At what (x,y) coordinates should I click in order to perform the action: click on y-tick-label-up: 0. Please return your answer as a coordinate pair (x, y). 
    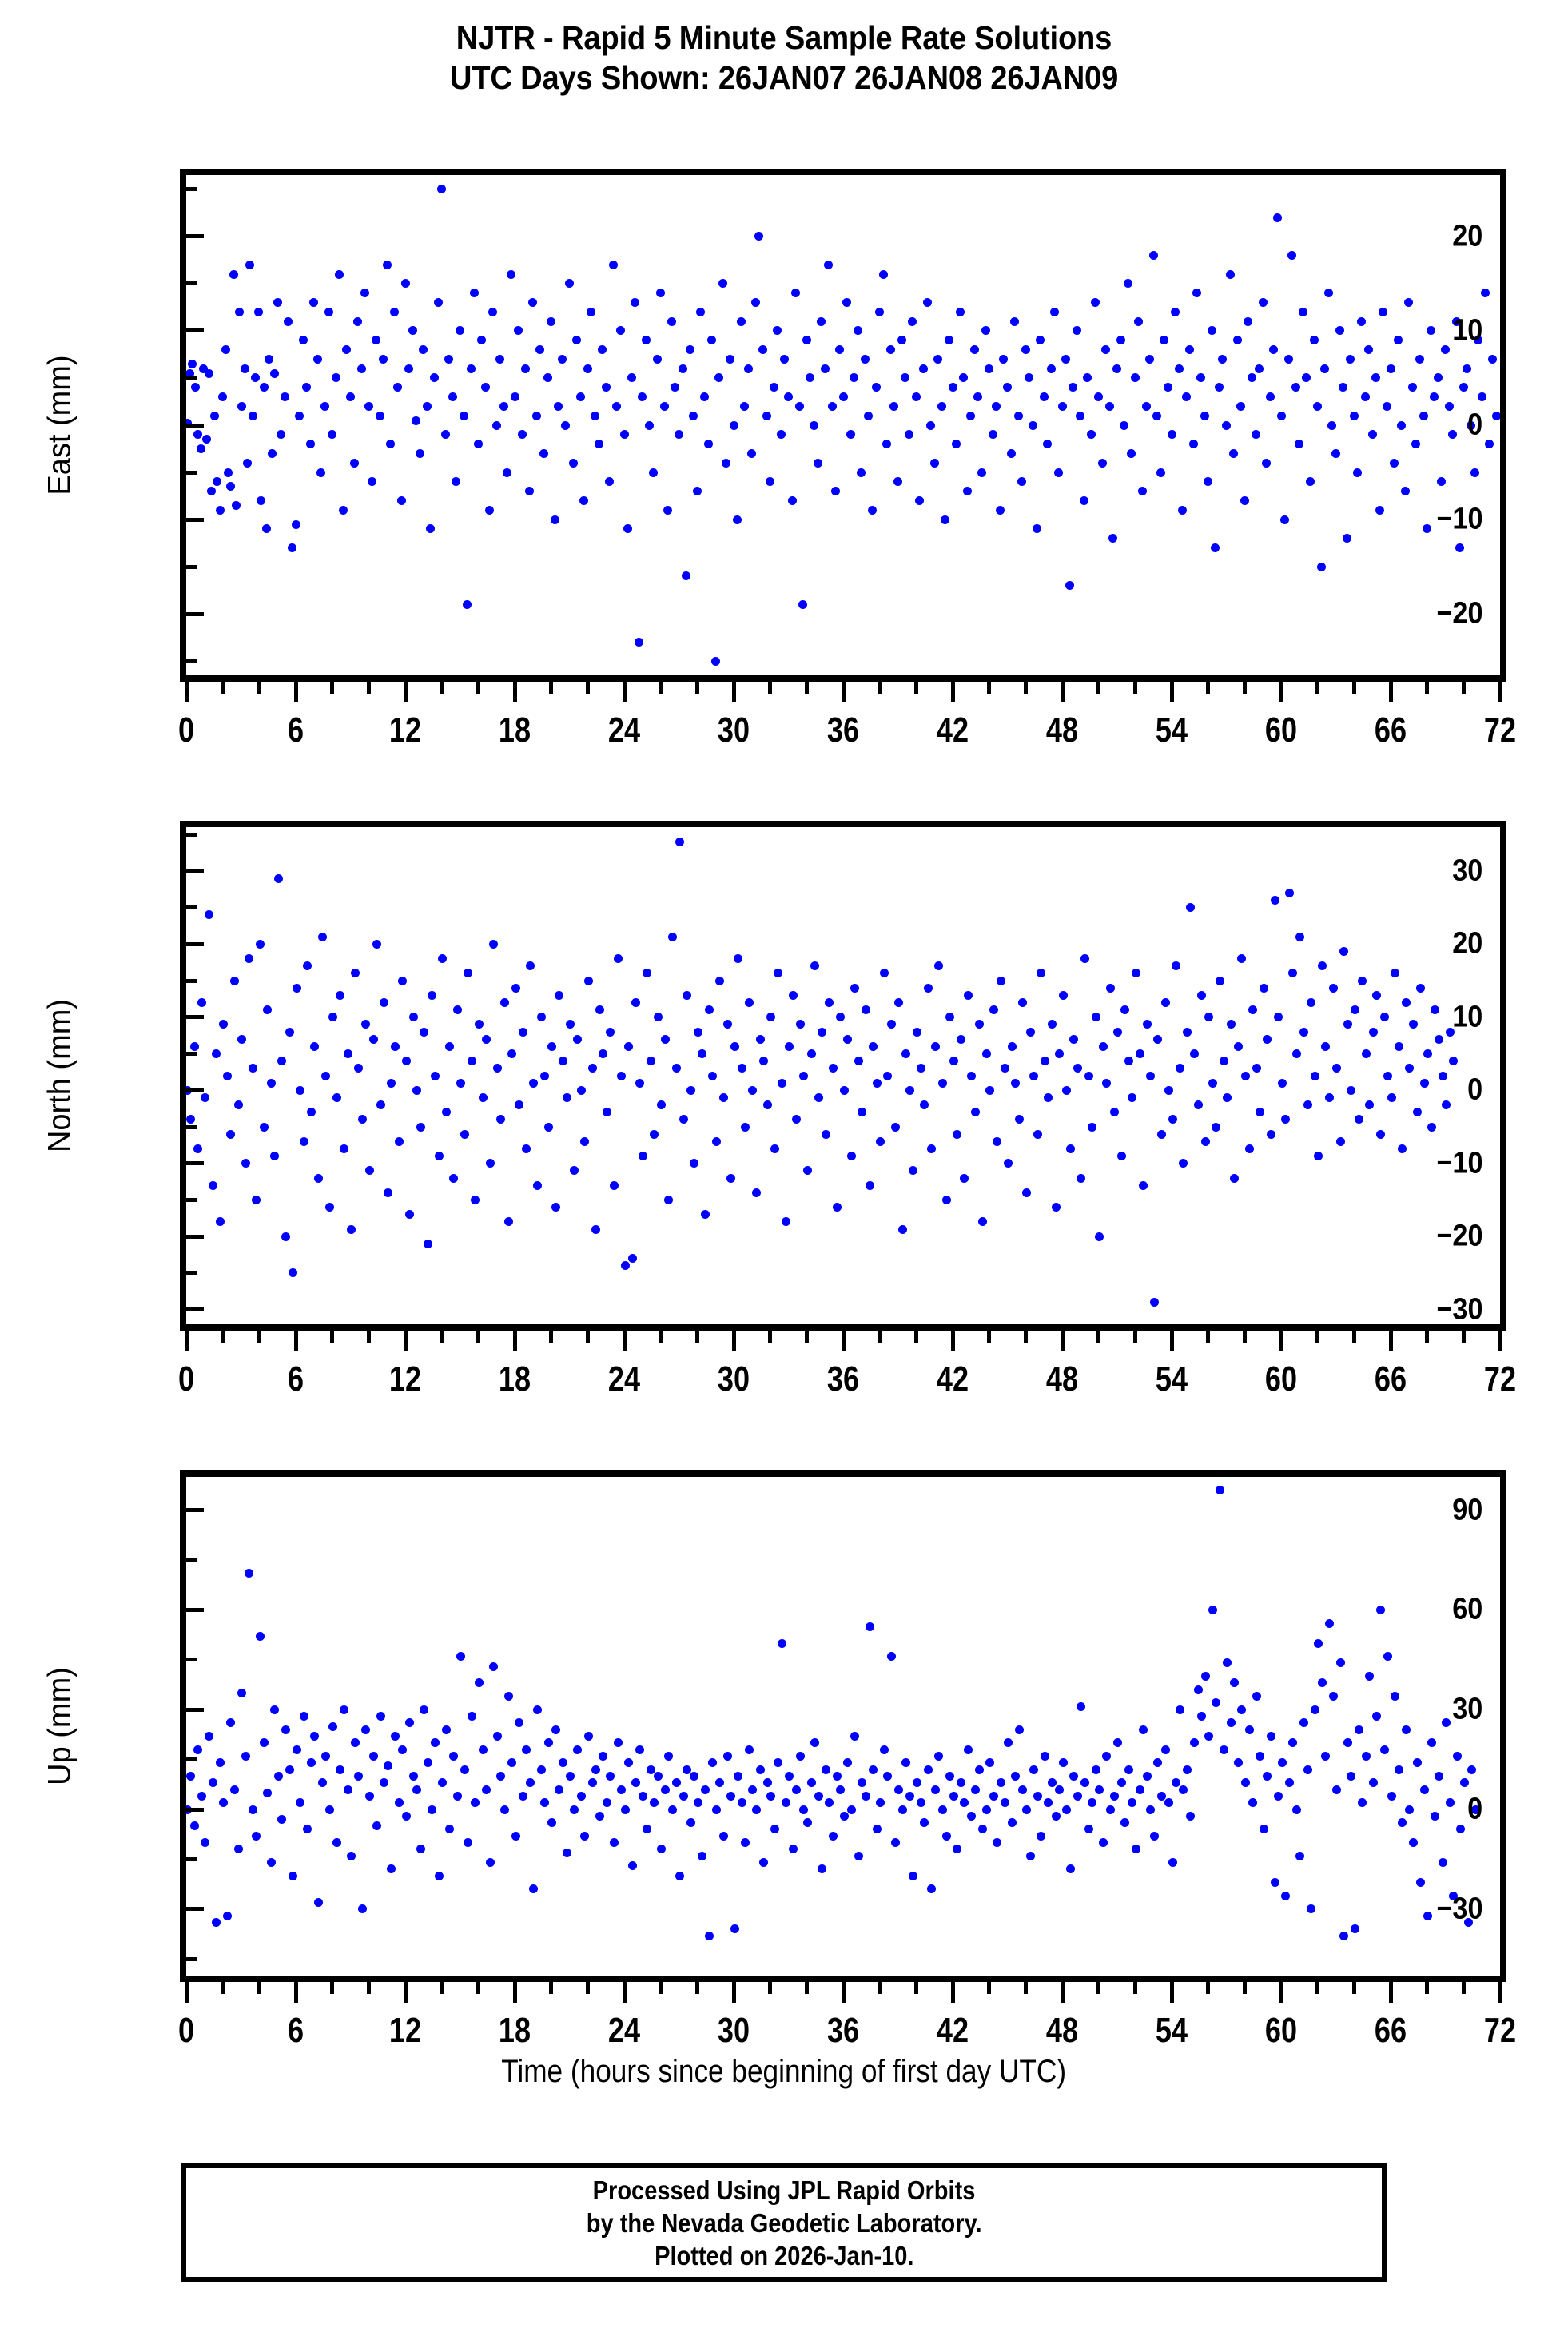
    Looking at the image, I should click on (1474, 1809).